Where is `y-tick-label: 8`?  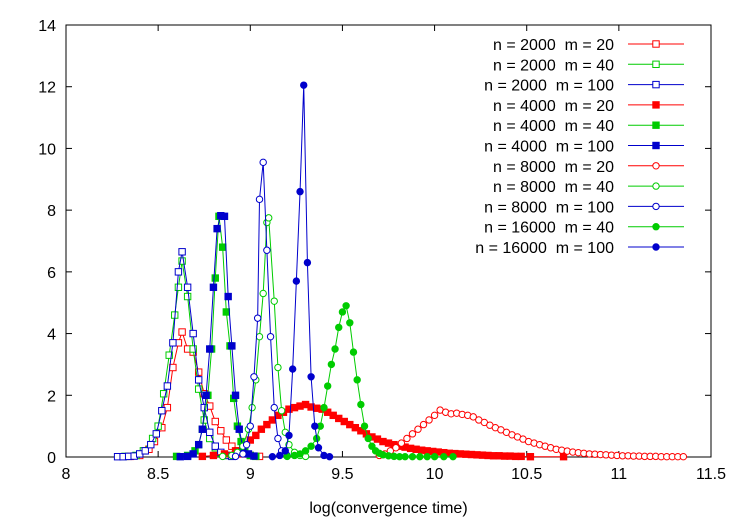
y-tick-label: 8 is located at coordinates (51, 211).